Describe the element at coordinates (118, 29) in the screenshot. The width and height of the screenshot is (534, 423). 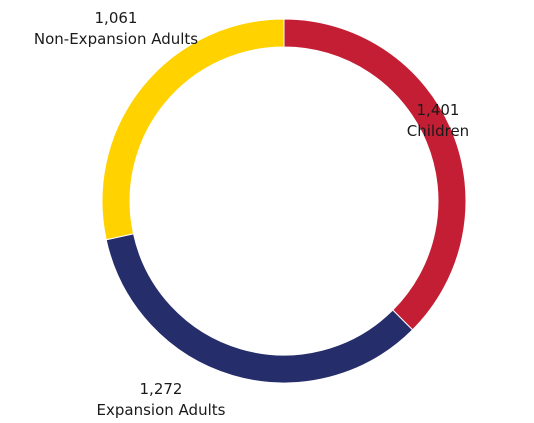
I see `data-label-non-expansion-adults: 1,061 Non-Expansion Adults` at that location.